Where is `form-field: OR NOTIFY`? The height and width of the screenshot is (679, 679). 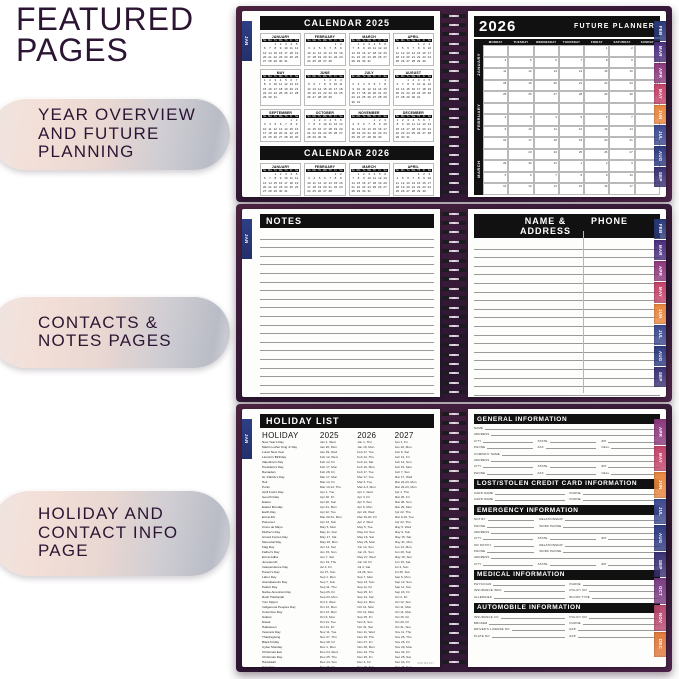
form-field: OR NOTIFY is located at coordinates (504, 545).